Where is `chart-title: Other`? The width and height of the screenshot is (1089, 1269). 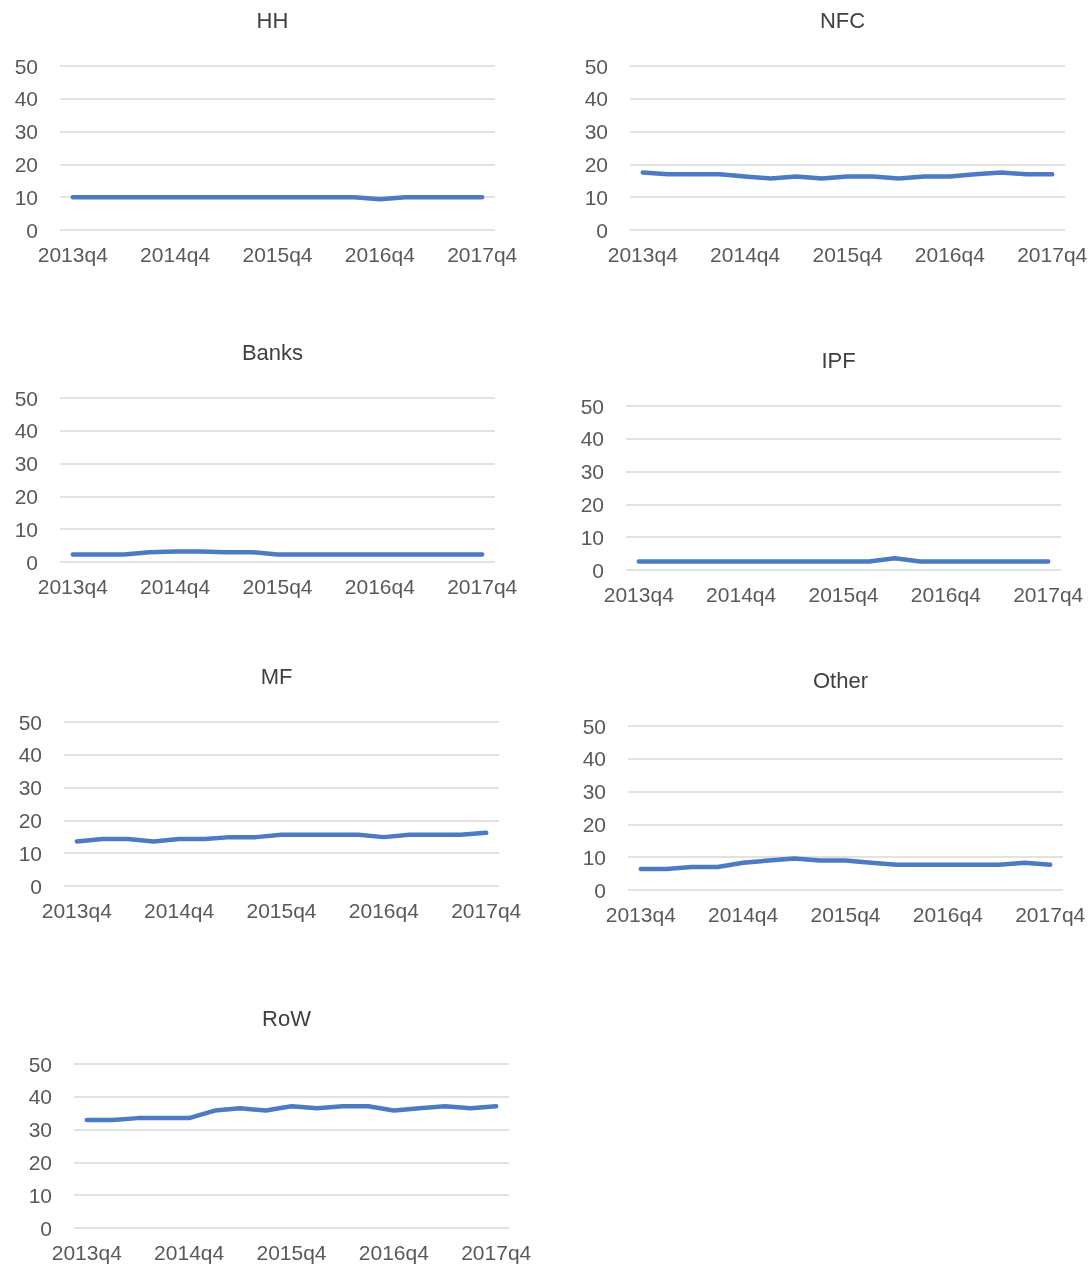
chart-title: Other is located at coordinates (840, 680).